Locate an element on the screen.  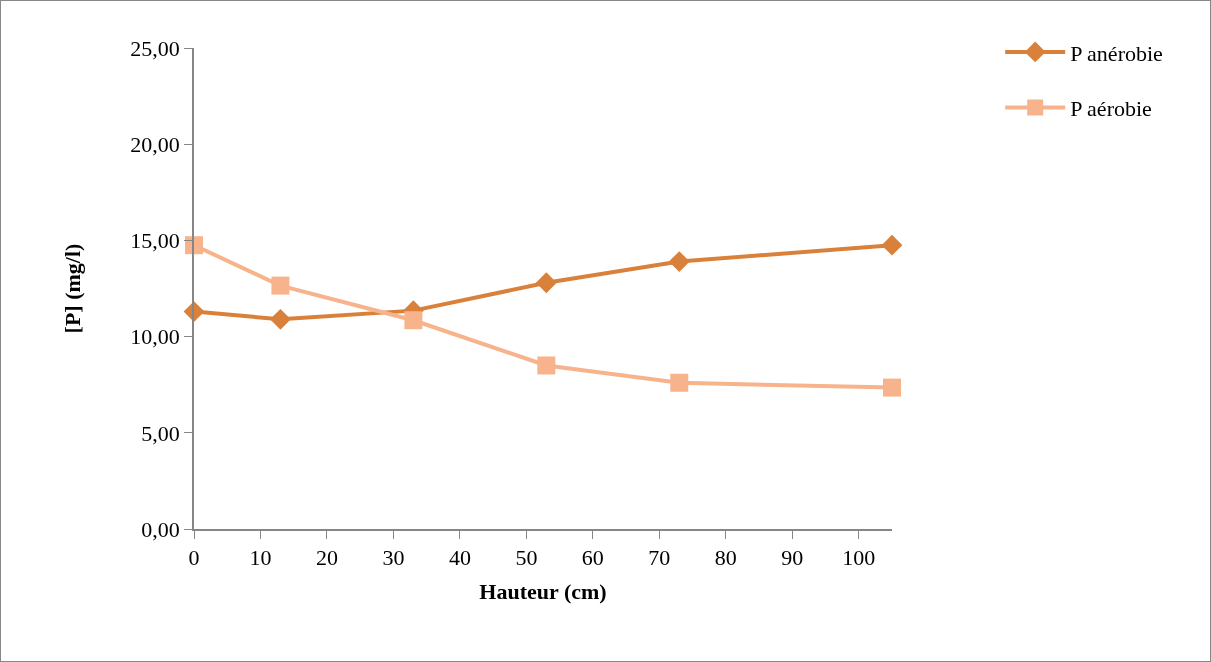
x-tick-label: 80 is located at coordinates (725, 558).